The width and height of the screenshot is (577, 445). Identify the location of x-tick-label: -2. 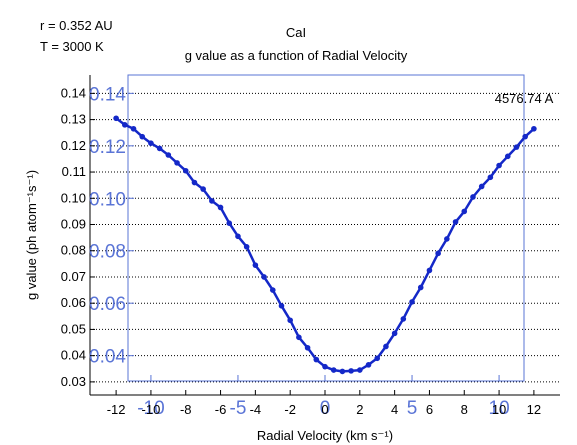
(290, 409).